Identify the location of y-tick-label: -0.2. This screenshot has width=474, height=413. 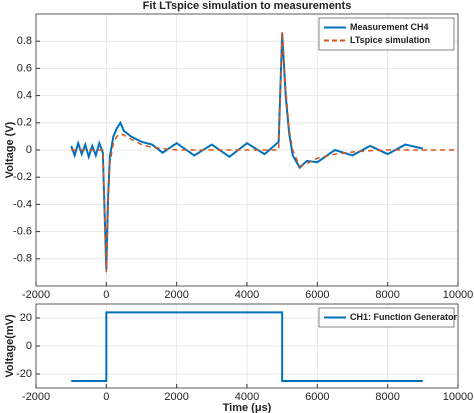
(22, 177).